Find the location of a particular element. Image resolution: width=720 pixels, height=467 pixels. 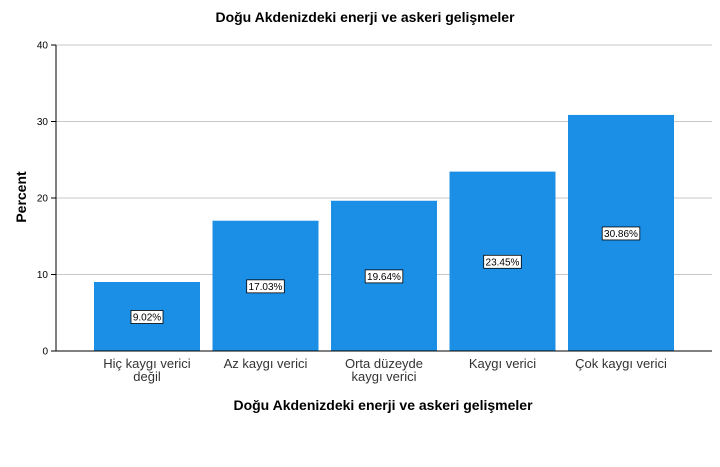

data-labels: 9.02% 17.03% 19.64% 23.45% 30.86% is located at coordinates (385, 275).